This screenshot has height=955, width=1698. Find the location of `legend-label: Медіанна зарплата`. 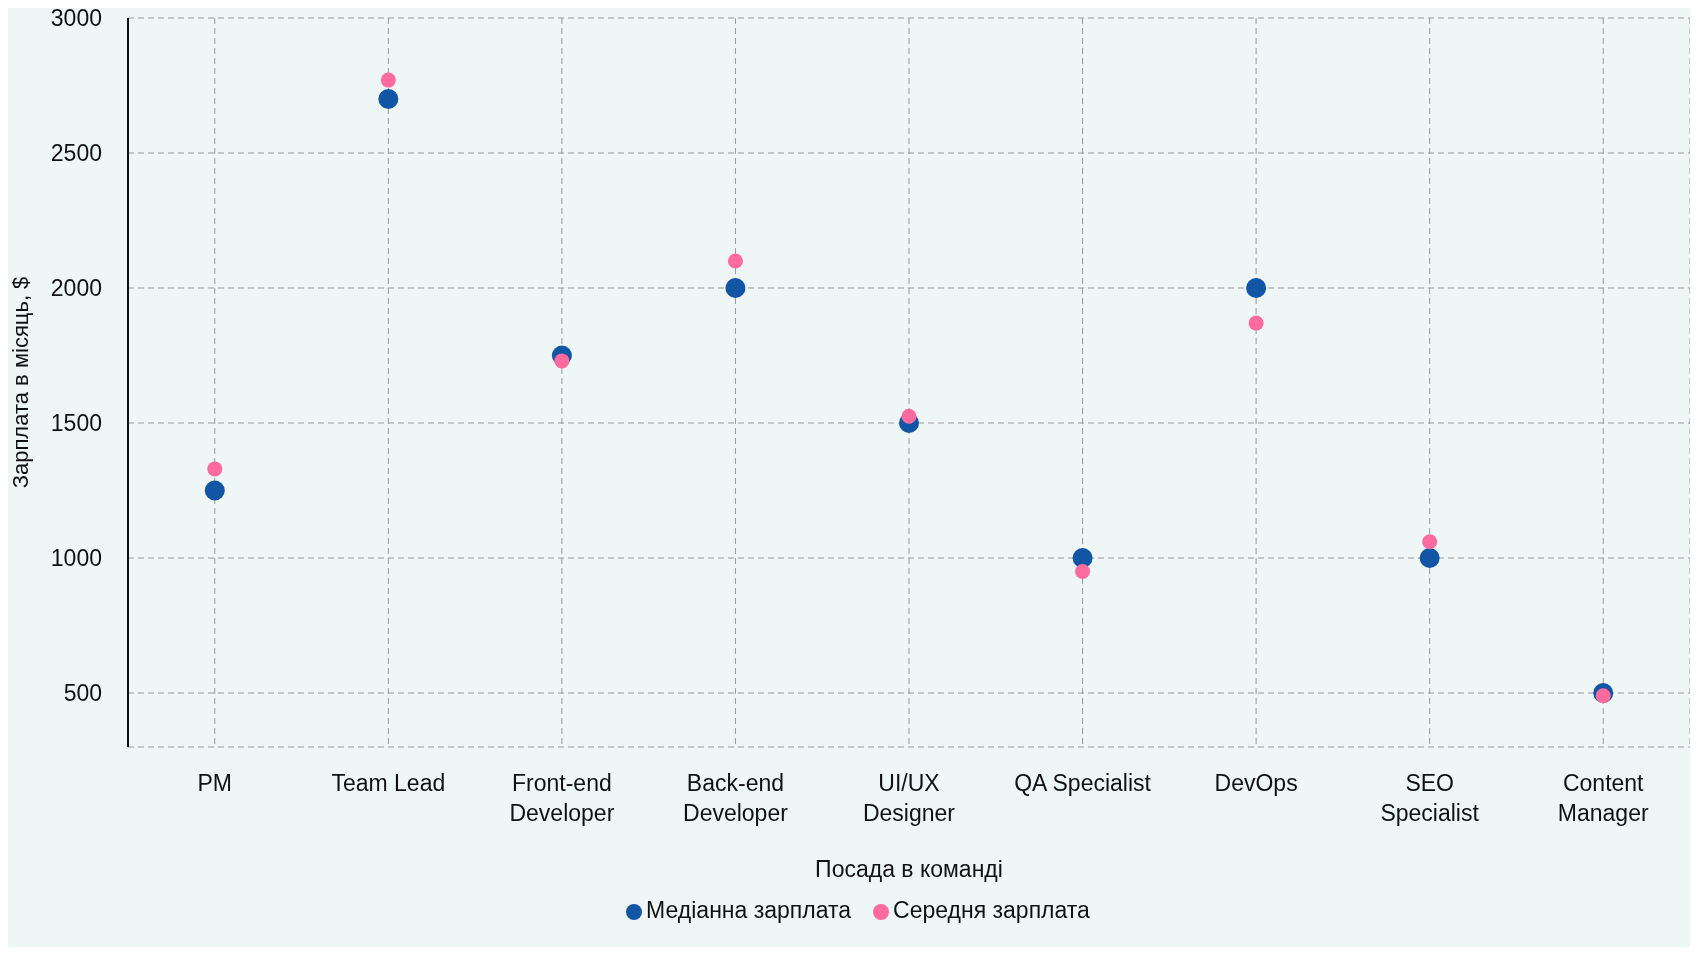

legend-label: Медіанна зарплата is located at coordinates (749, 910).